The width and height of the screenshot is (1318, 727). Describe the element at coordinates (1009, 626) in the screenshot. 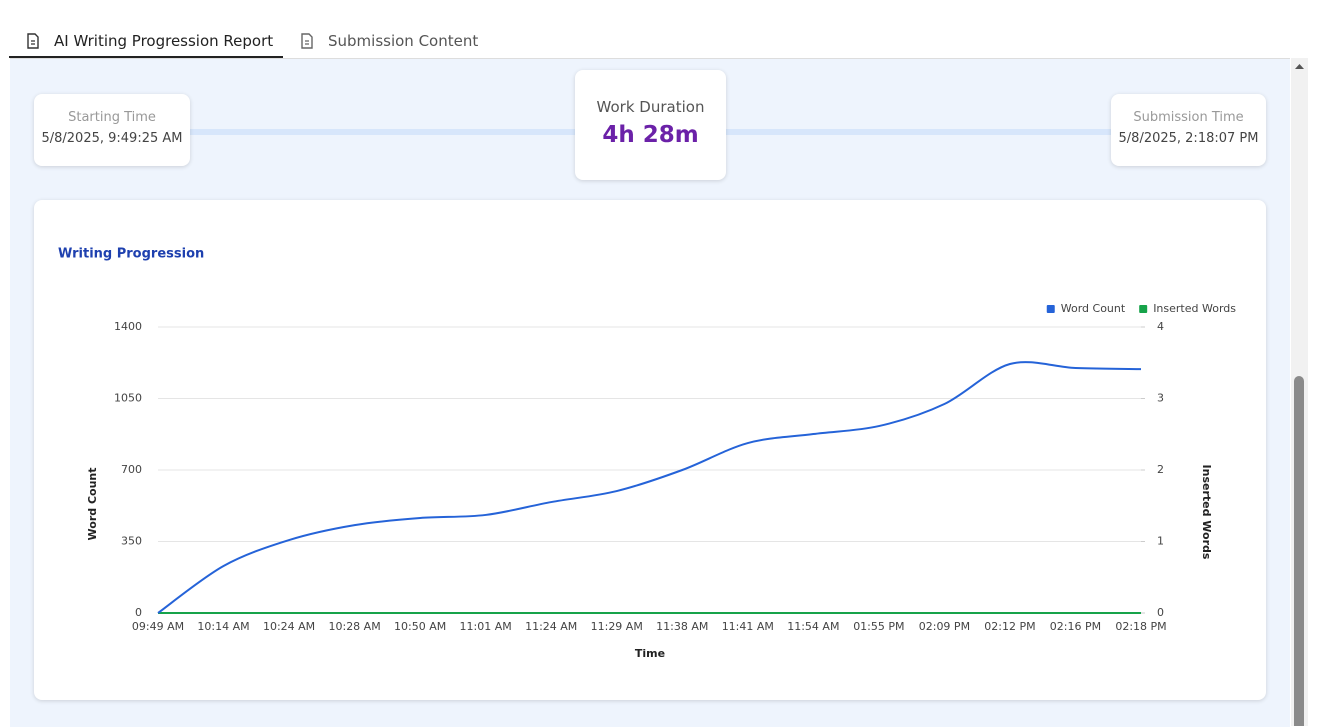

I see `x-tick-label: 02:12 PM` at that location.